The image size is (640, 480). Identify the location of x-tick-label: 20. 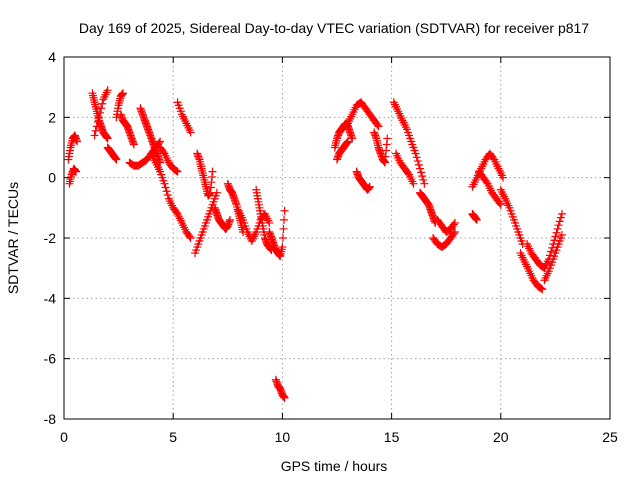
(501, 437).